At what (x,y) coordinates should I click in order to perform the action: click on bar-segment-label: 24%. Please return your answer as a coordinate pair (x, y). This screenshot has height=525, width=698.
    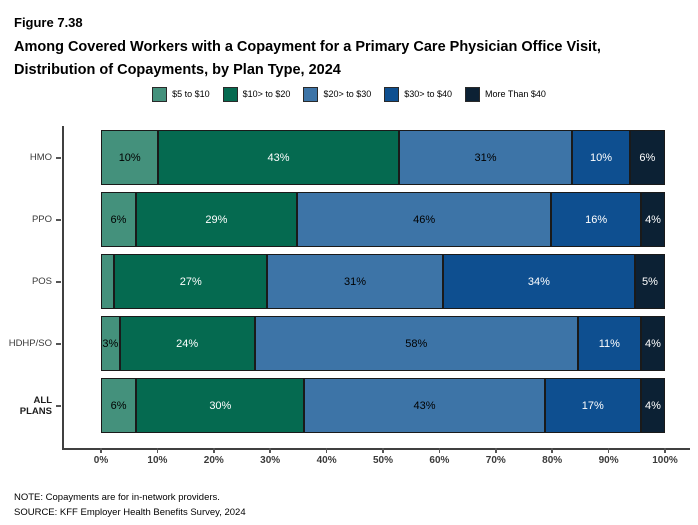
    Looking at the image, I should click on (187, 343).